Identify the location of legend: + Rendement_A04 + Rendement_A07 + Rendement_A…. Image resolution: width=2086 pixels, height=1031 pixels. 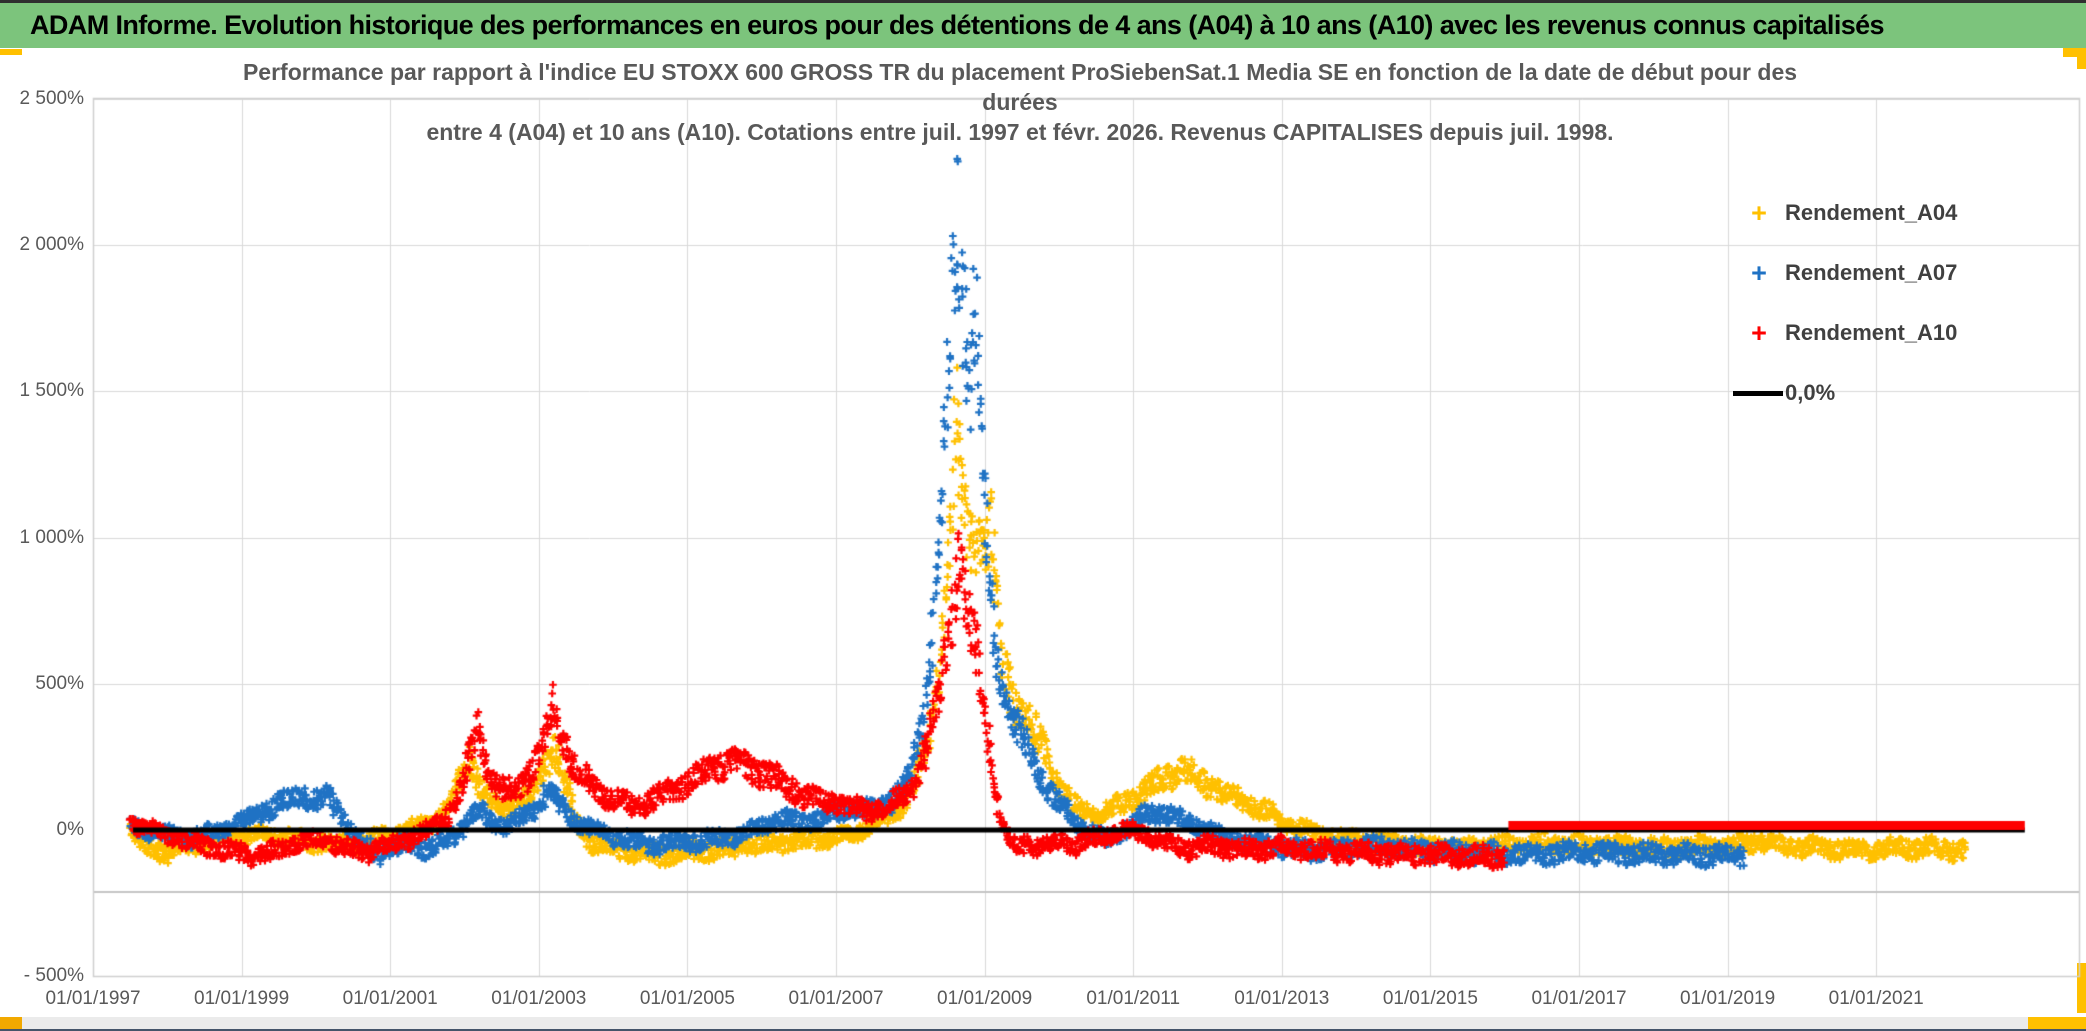
(1903, 303).